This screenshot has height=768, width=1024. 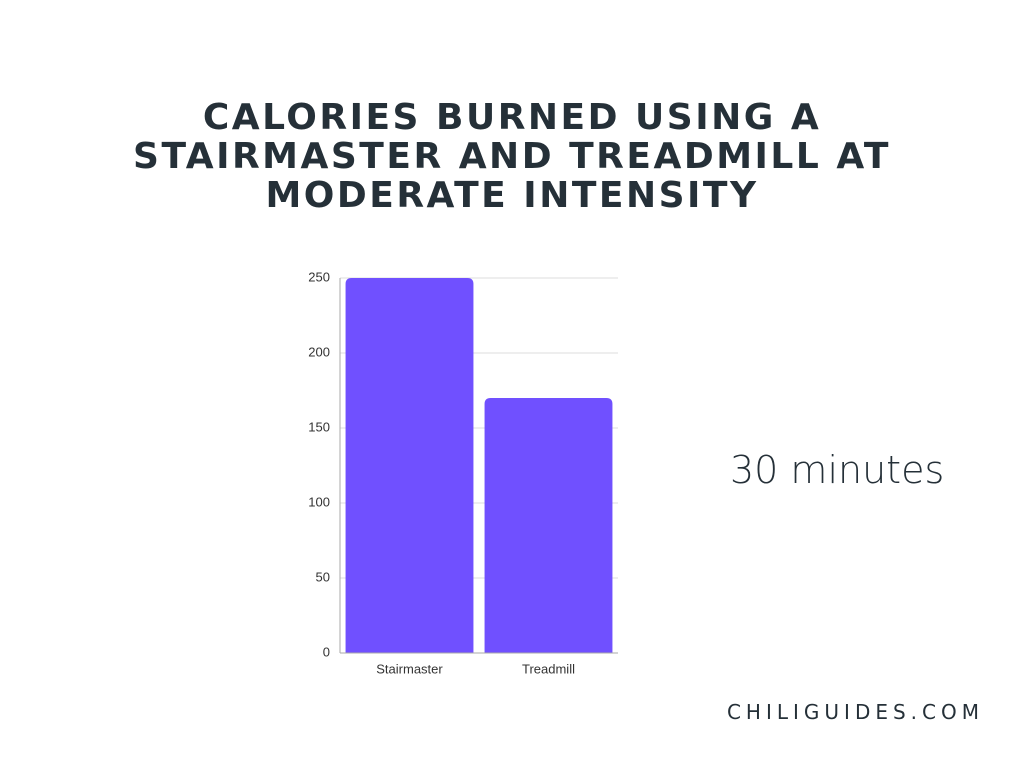 What do you see at coordinates (409, 668) in the screenshot?
I see `x-tick-label: Stairmaster` at bounding box center [409, 668].